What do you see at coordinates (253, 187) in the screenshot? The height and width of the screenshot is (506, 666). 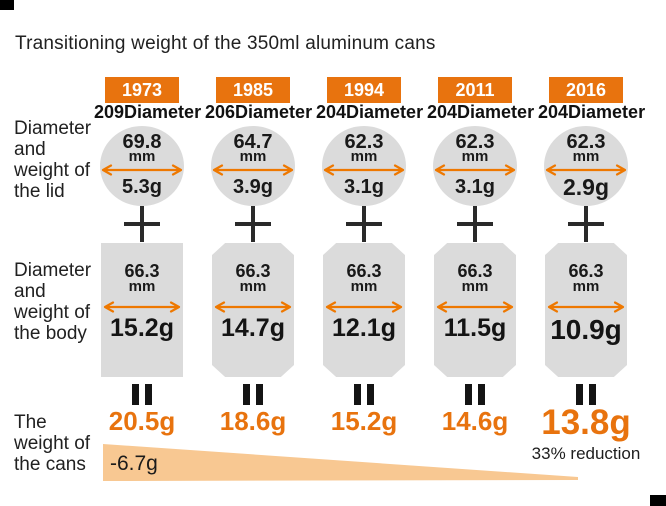 I see `lid-weight-value: 3.9g` at bounding box center [253, 187].